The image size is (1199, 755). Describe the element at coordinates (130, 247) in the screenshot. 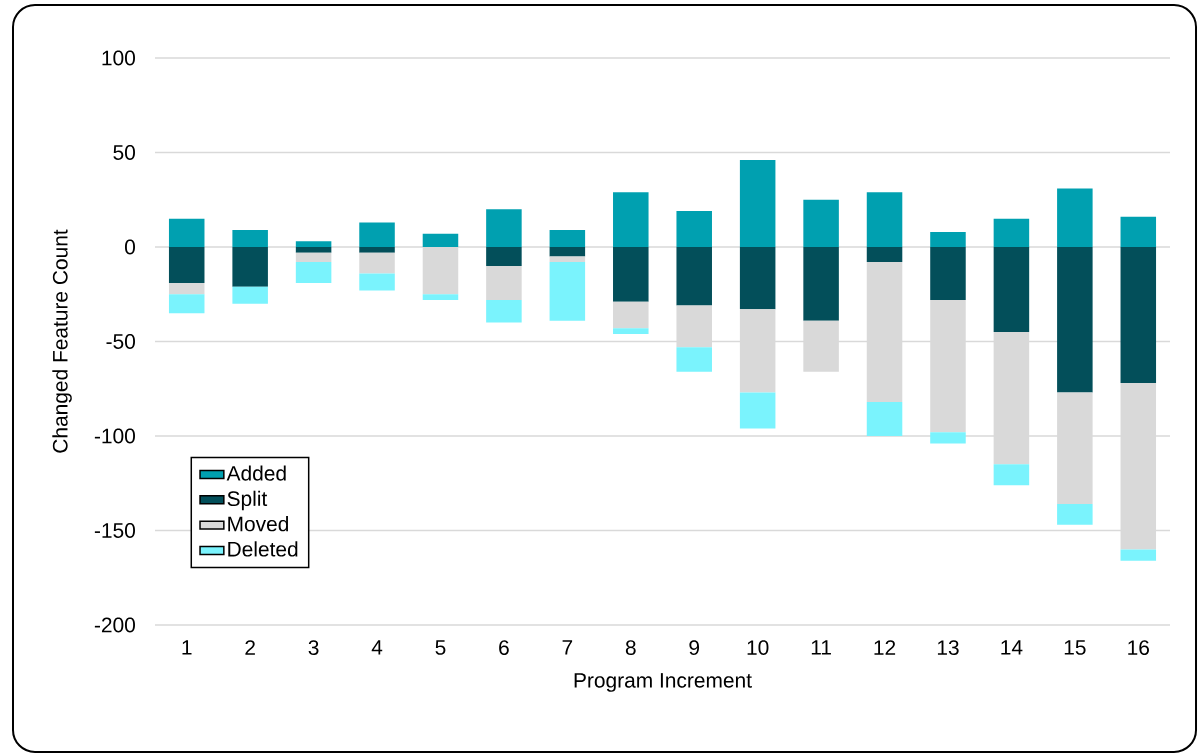

I see `y-tick-label: 0` at that location.